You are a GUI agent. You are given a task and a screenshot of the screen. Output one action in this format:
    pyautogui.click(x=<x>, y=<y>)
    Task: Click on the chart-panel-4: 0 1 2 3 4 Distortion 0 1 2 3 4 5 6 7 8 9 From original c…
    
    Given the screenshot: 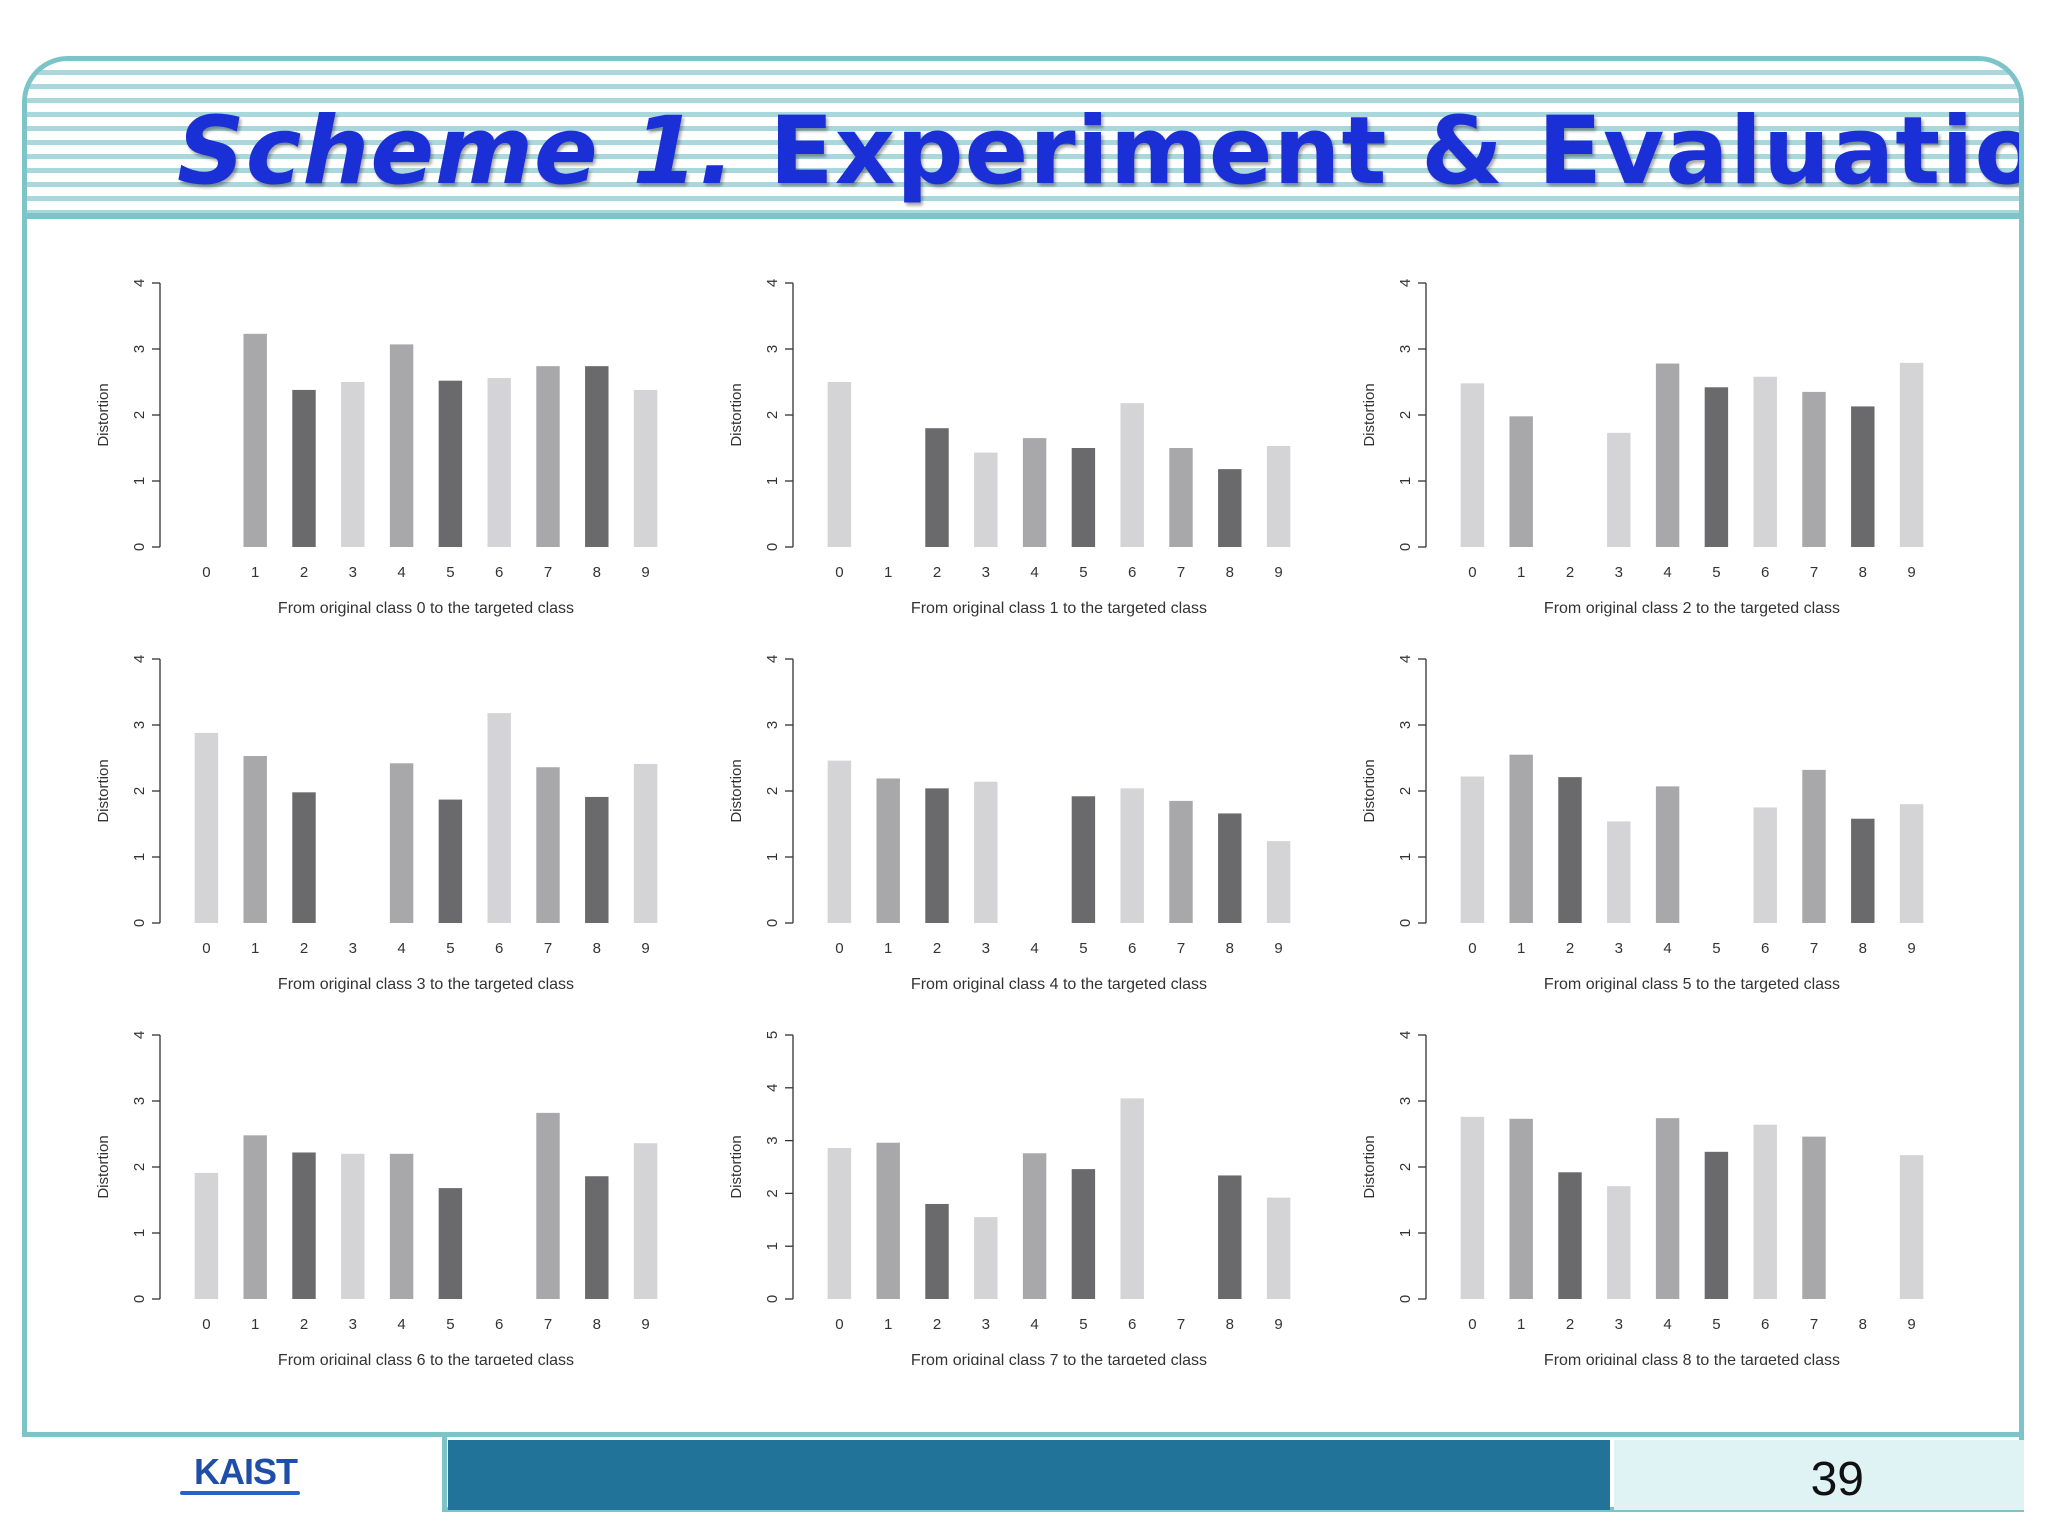 What is the action you would take?
    pyautogui.click(x=1009, y=824)
    